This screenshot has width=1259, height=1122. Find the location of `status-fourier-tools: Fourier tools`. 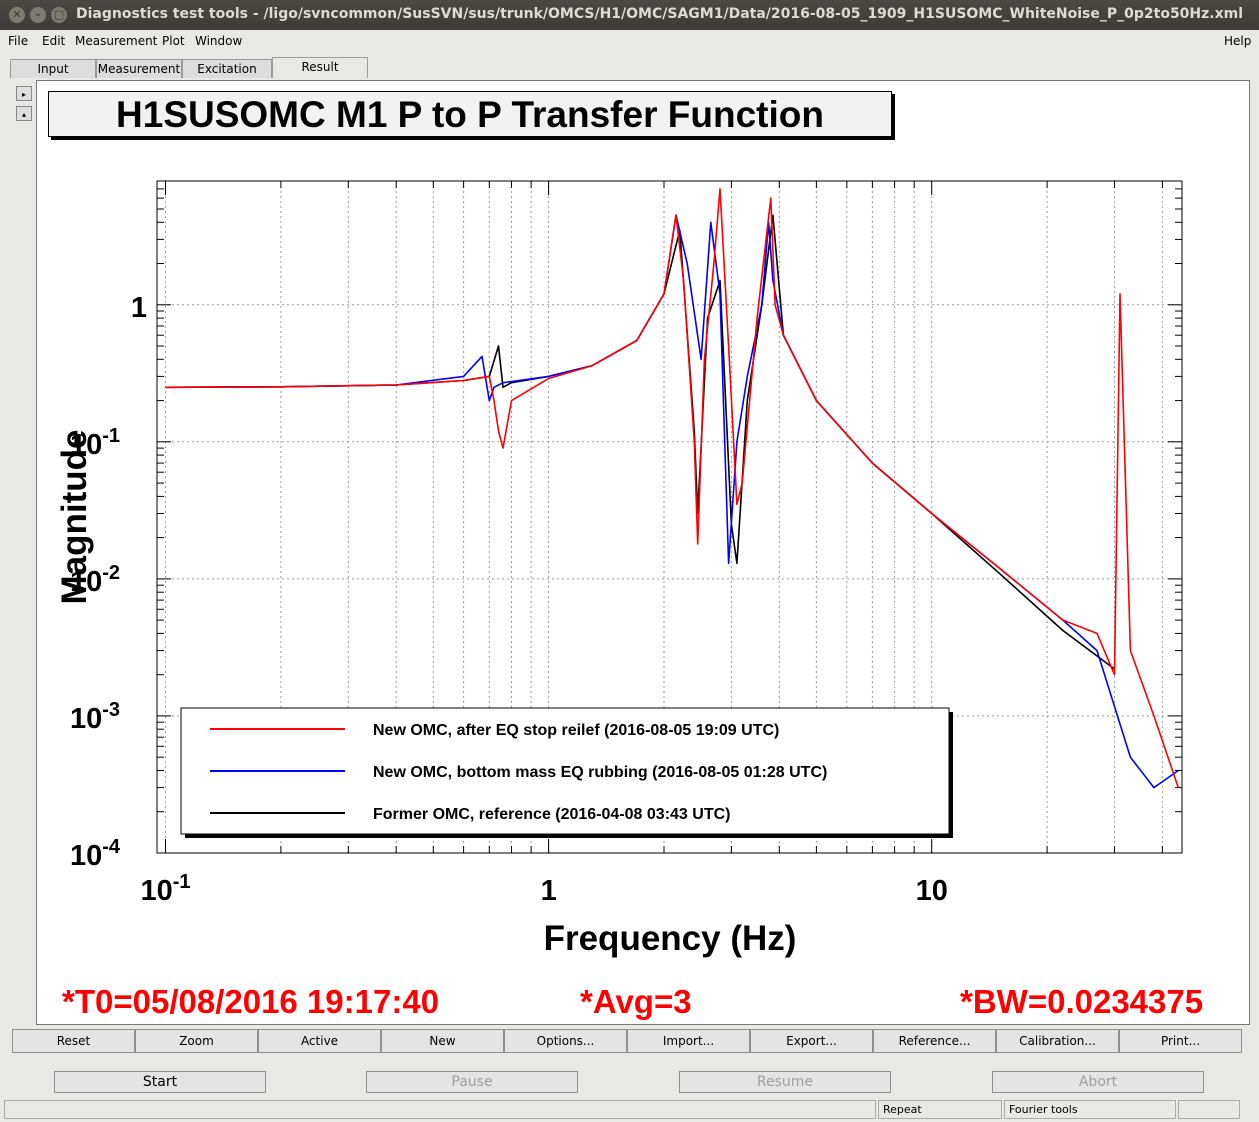

status-fourier-tools: Fourier tools is located at coordinates (1090, 1109).